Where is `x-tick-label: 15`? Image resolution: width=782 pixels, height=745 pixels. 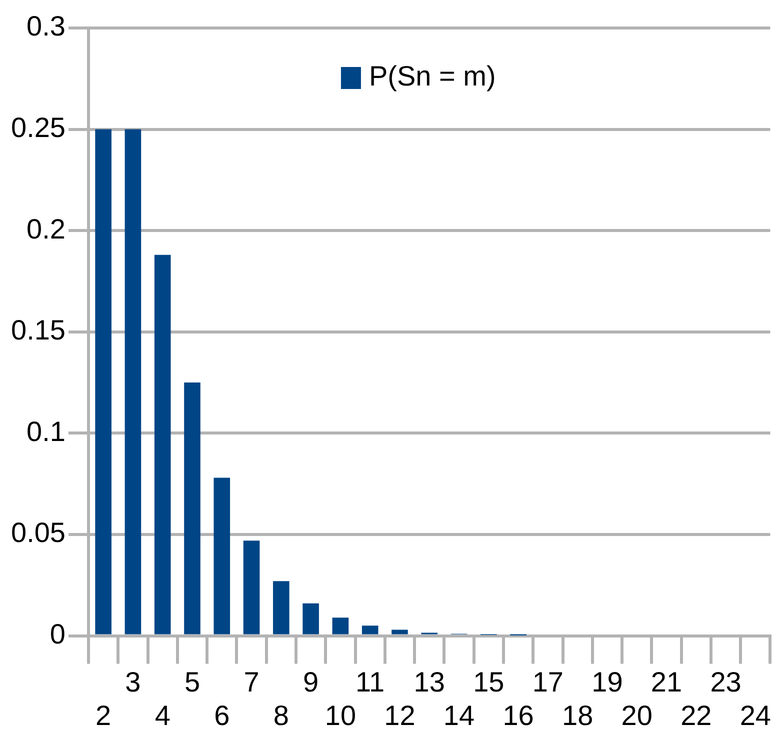
x-tick-label: 15 is located at coordinates (488, 682).